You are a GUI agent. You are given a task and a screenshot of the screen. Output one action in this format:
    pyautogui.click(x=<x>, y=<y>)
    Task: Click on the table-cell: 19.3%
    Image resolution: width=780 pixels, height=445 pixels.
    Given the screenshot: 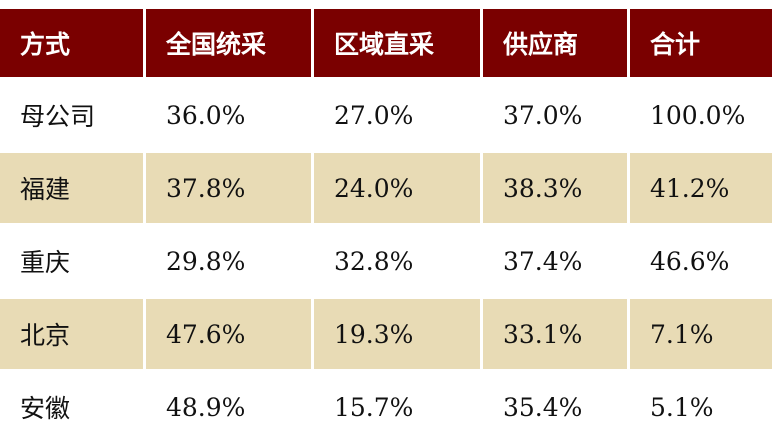 What is the action you would take?
    pyautogui.click(x=397, y=334)
    